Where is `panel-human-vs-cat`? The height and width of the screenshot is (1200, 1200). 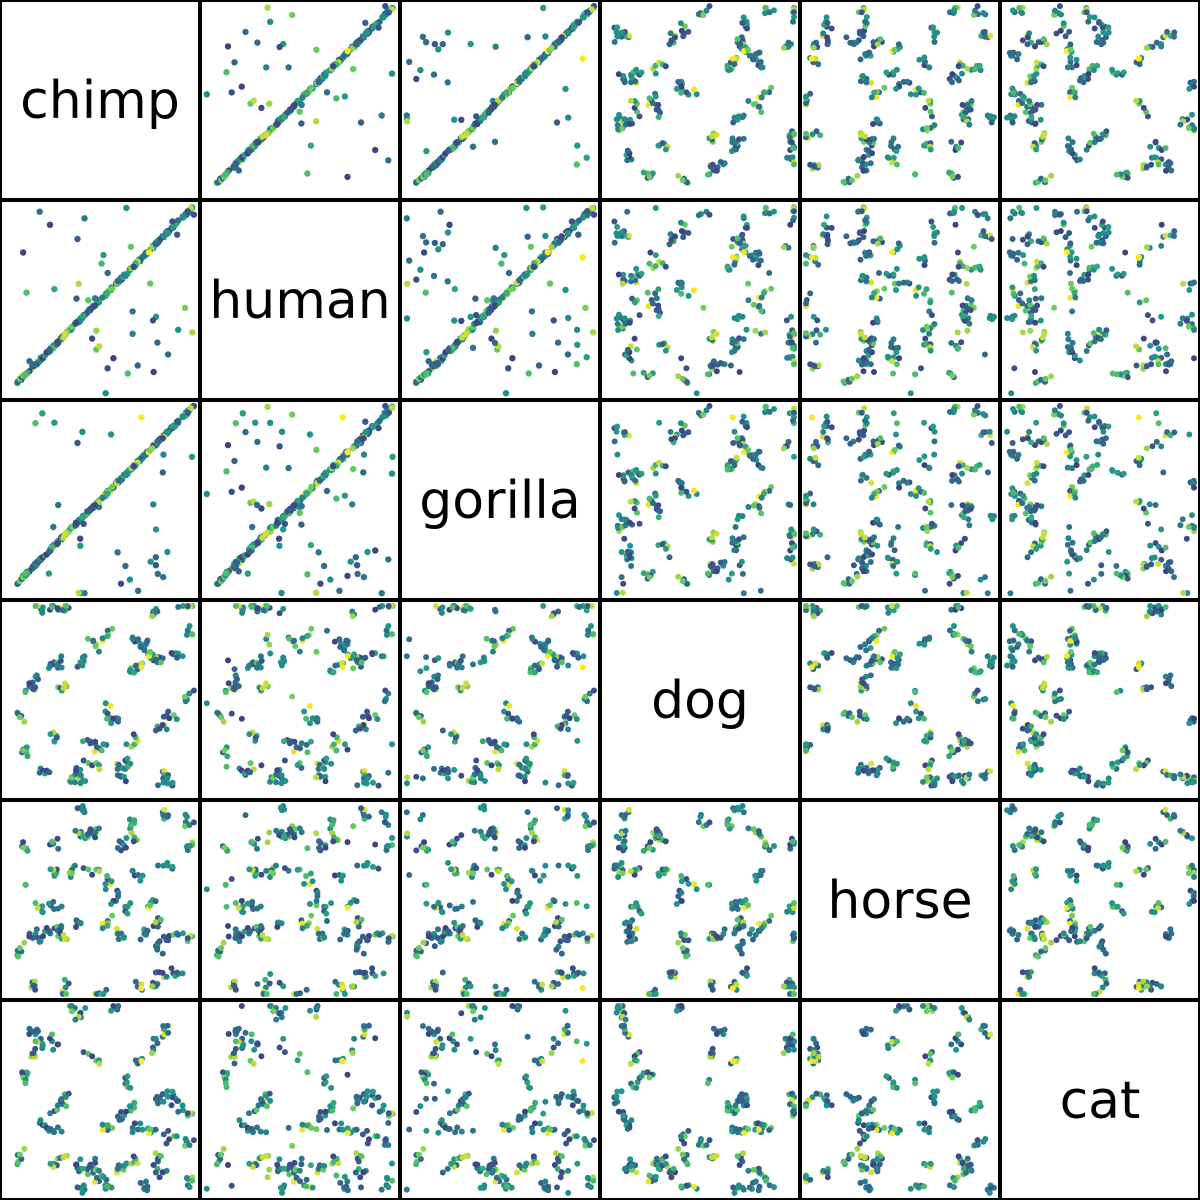 panel-human-vs-cat is located at coordinates (1100, 300).